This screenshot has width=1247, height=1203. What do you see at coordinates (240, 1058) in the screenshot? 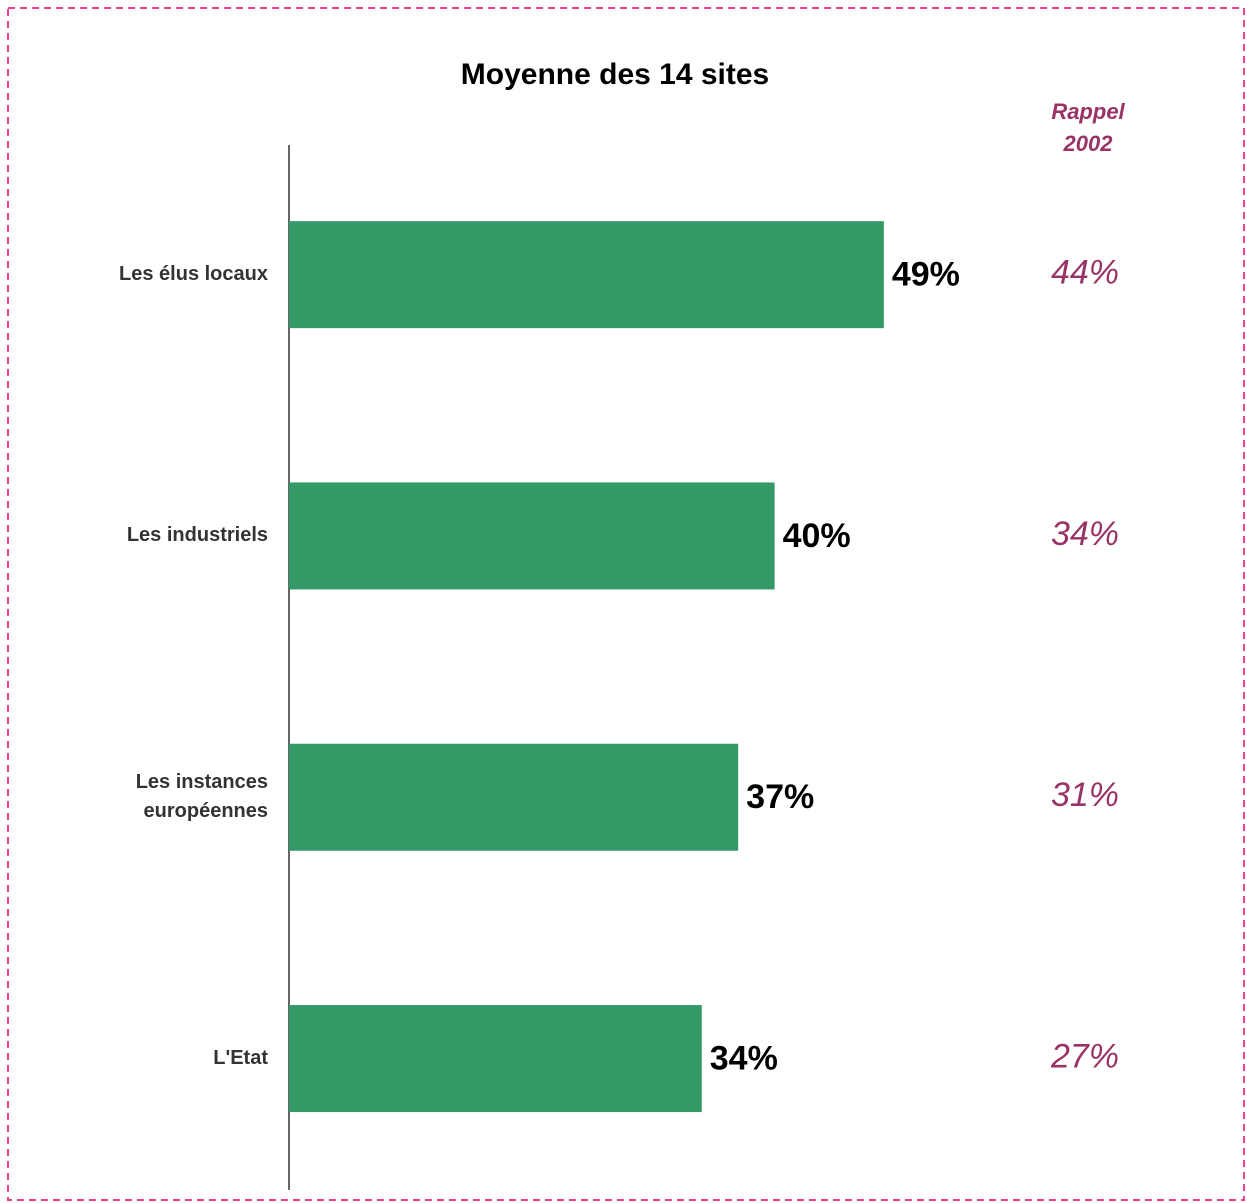
I see `category-label: L'Etat` at bounding box center [240, 1058].